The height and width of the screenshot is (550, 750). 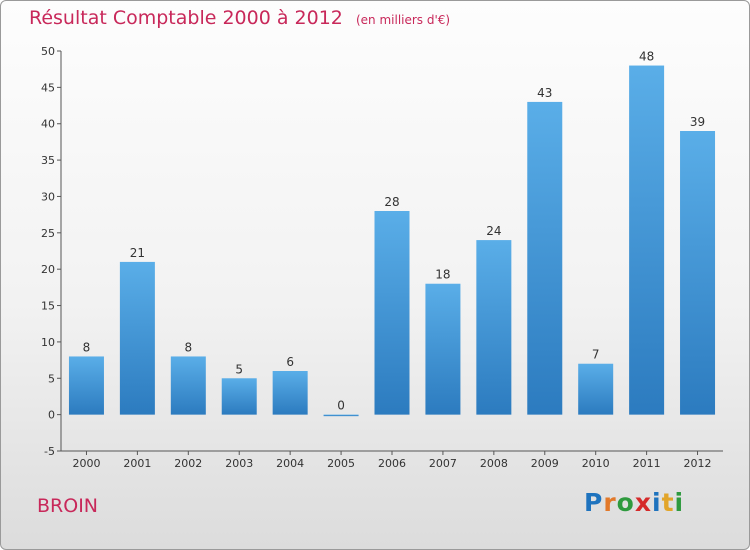 I want to click on x-tick-label: 2003, so click(x=239, y=463).